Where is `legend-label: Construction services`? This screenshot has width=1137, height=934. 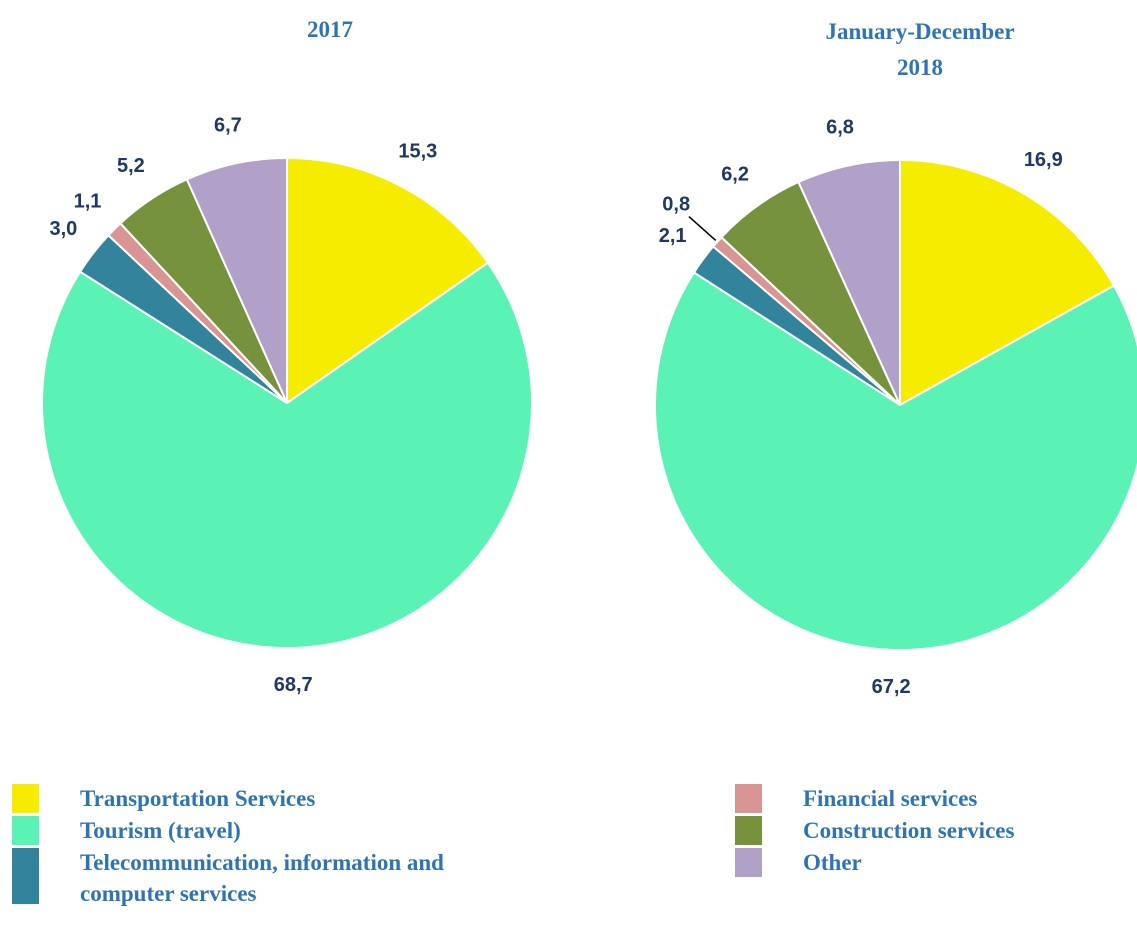
legend-label: Construction services is located at coordinates (909, 830).